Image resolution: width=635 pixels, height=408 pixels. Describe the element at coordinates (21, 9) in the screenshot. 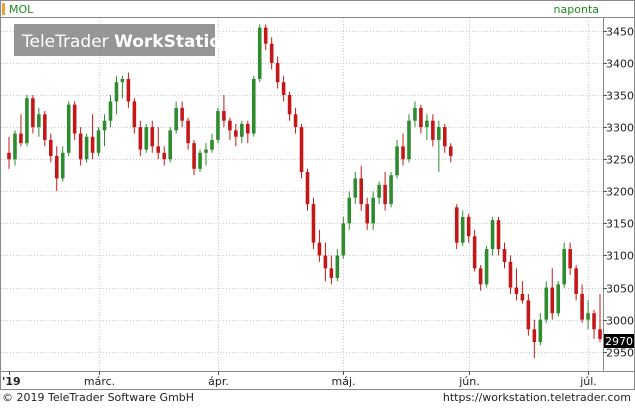

I see `symbol-label: MOL` at that location.